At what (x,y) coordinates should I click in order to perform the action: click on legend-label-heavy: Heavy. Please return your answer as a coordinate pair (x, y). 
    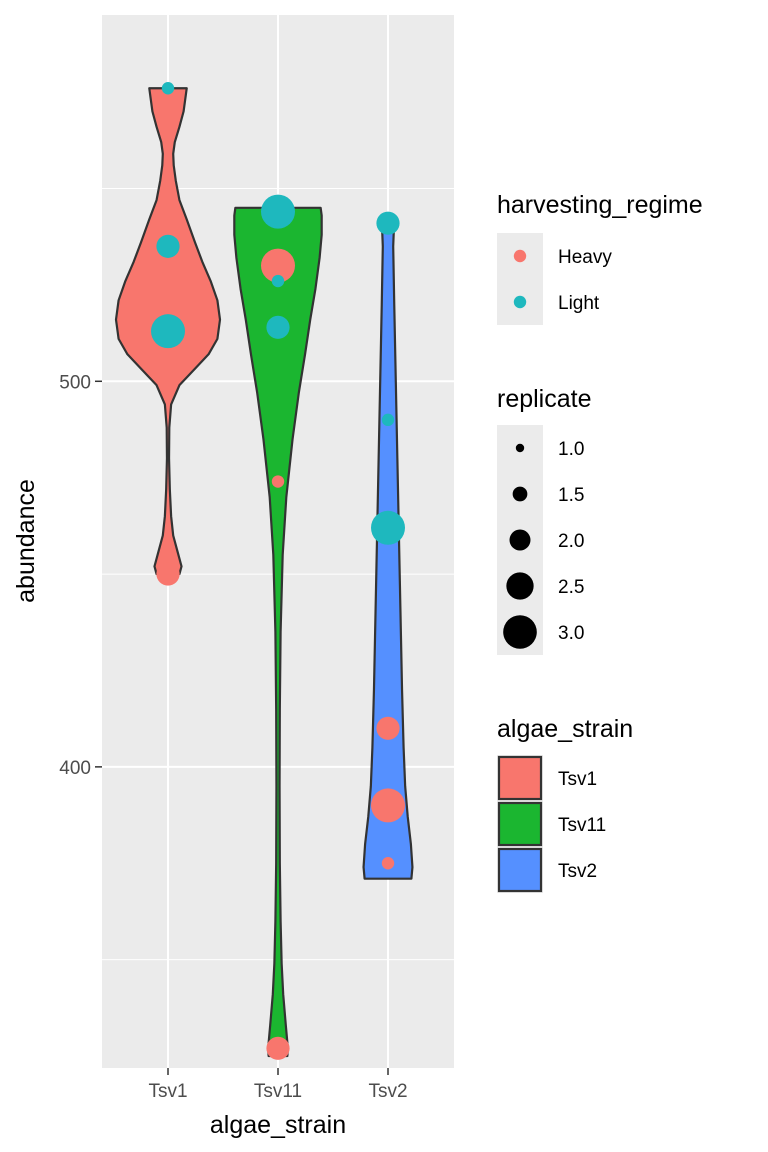
    Looking at the image, I should click on (585, 257).